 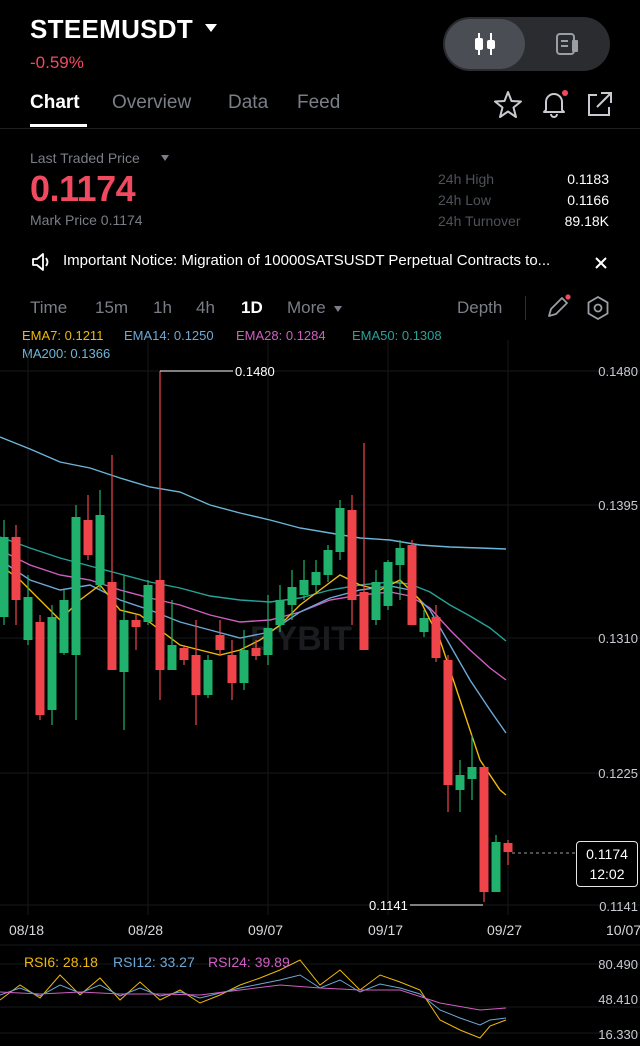 What do you see at coordinates (480, 307) in the screenshot?
I see `depth-button: Depth` at bounding box center [480, 307].